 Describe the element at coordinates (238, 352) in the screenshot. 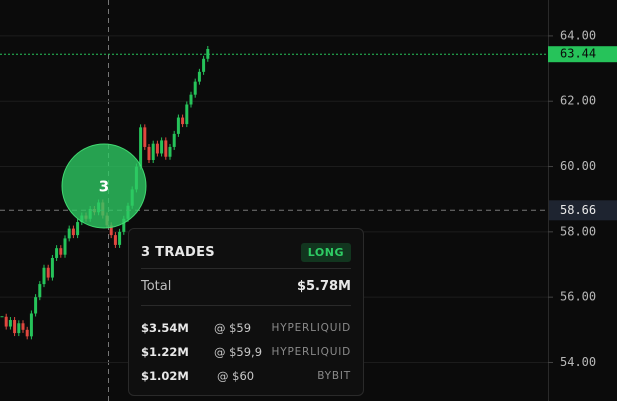

I see `trade-price: @ $59,9` at that location.